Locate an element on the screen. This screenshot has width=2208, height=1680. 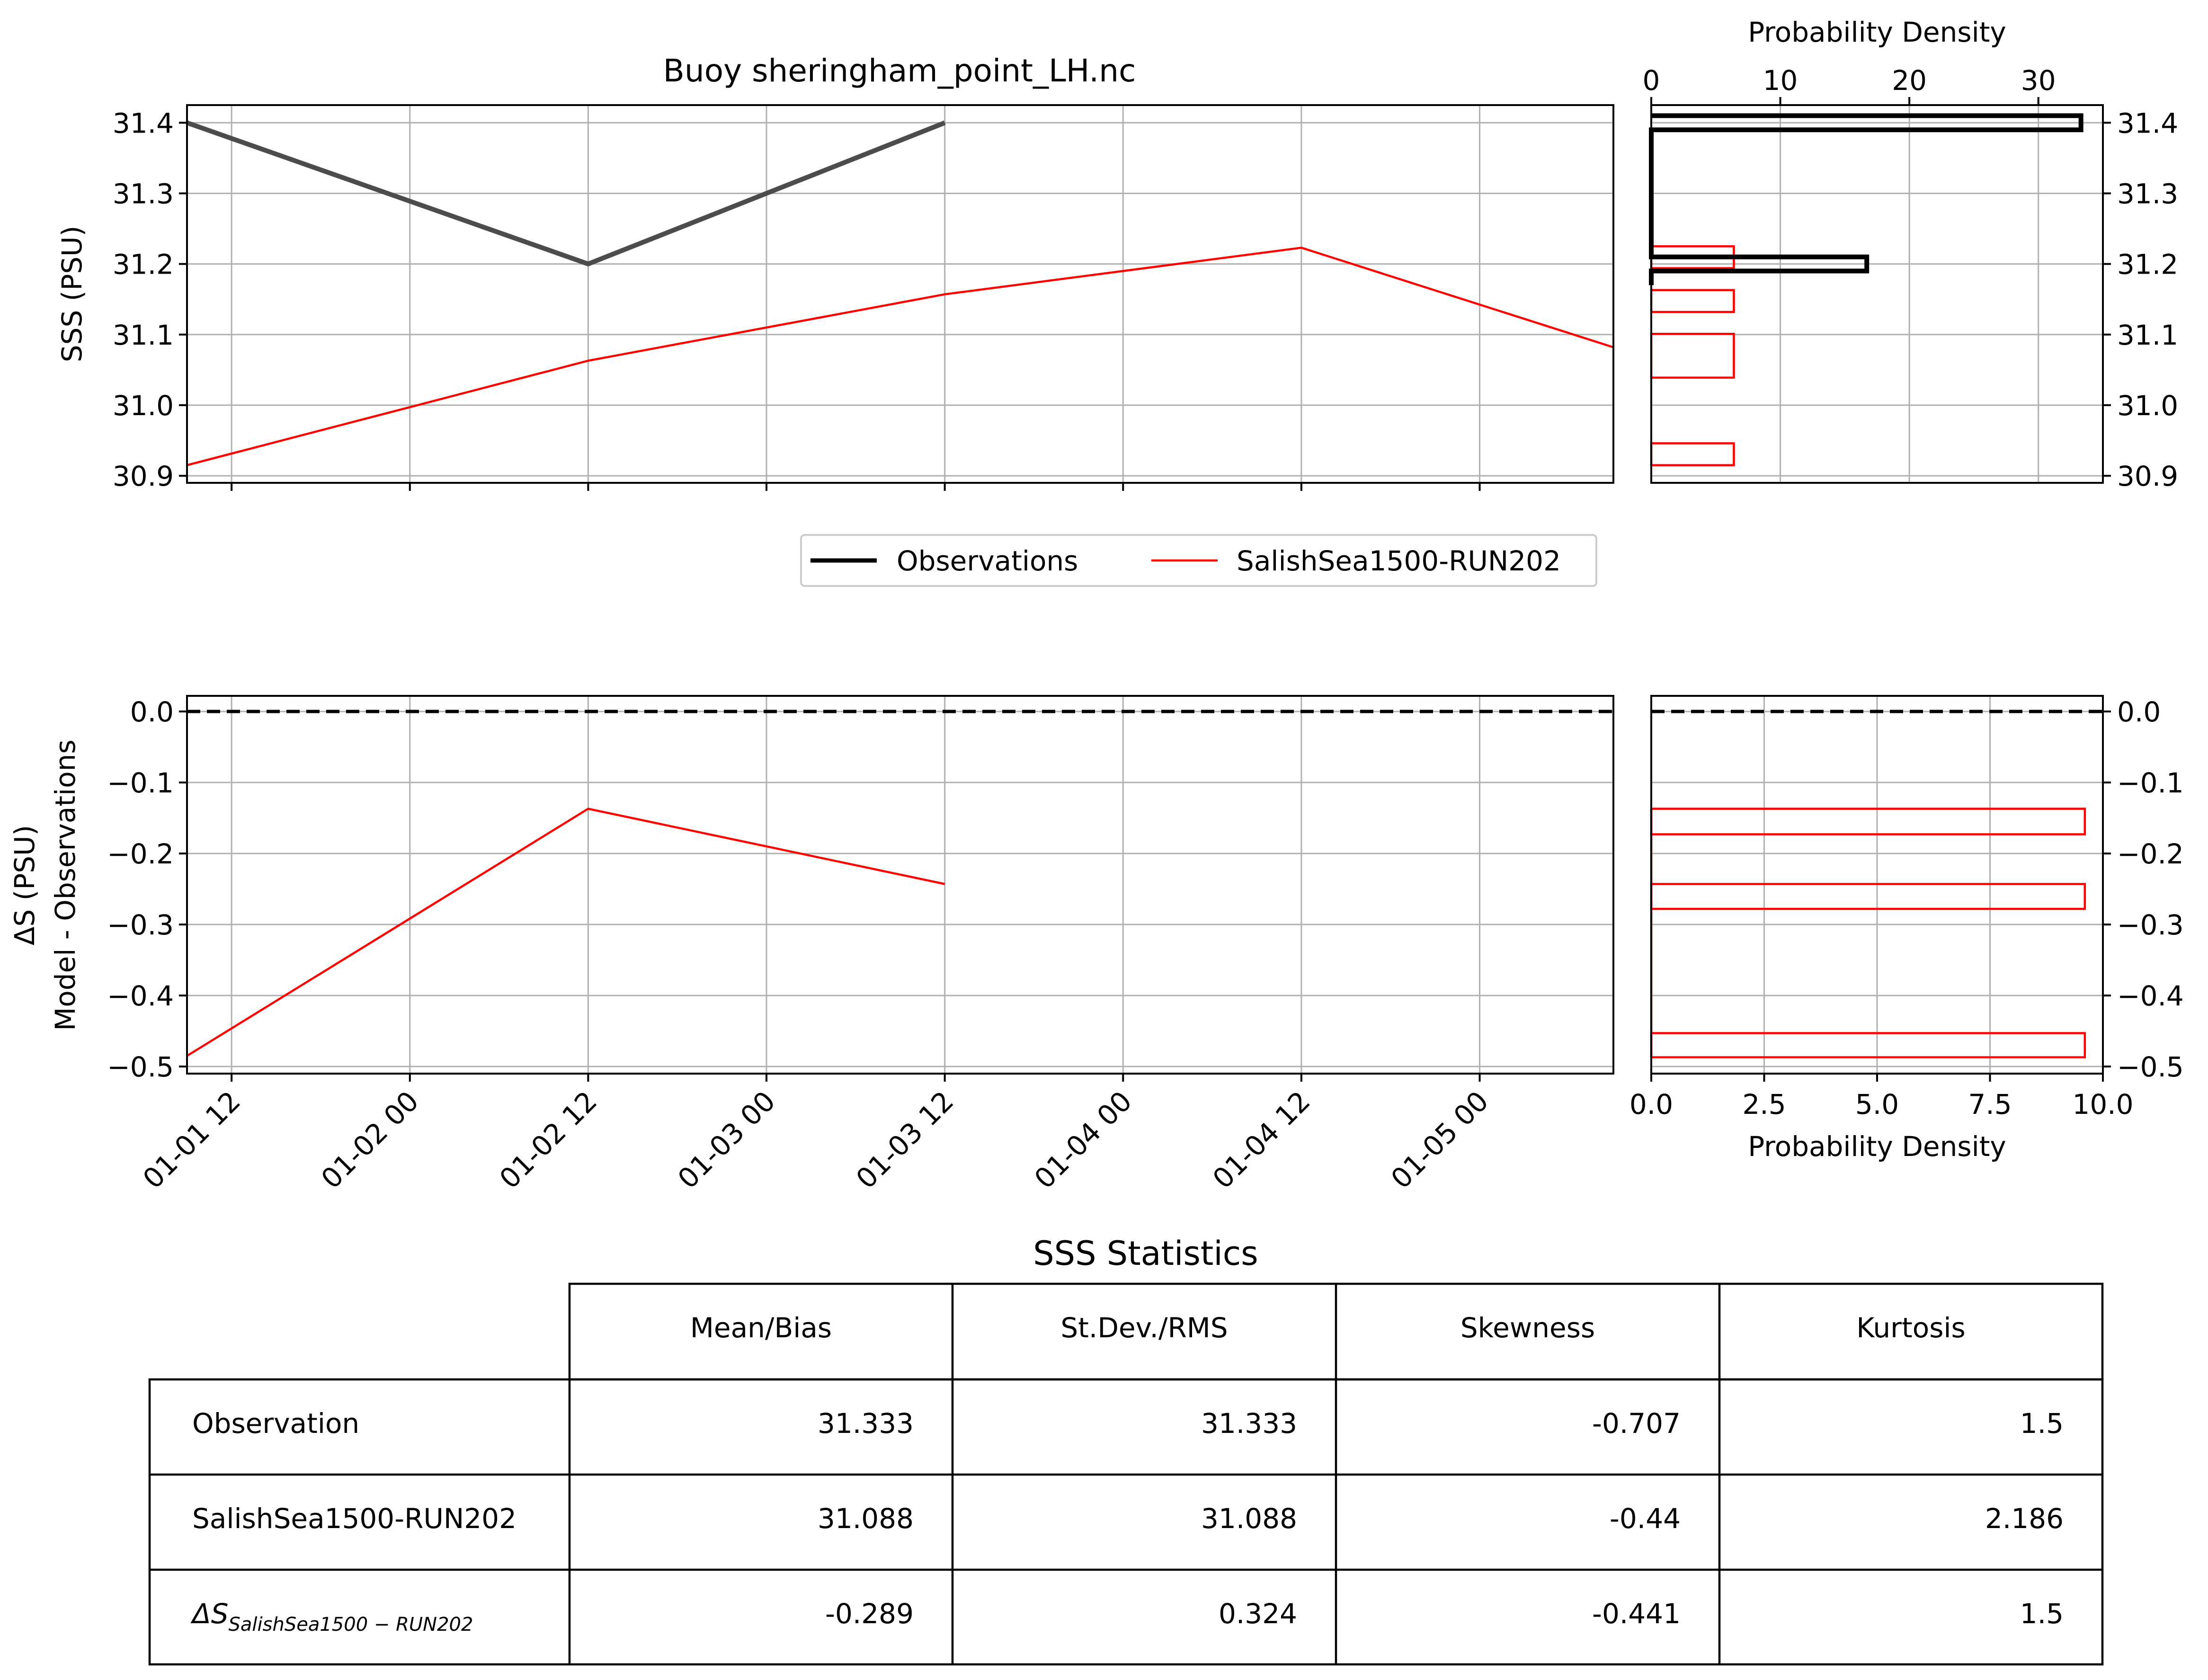
table-cell: -0.289 is located at coordinates (869, 1614).